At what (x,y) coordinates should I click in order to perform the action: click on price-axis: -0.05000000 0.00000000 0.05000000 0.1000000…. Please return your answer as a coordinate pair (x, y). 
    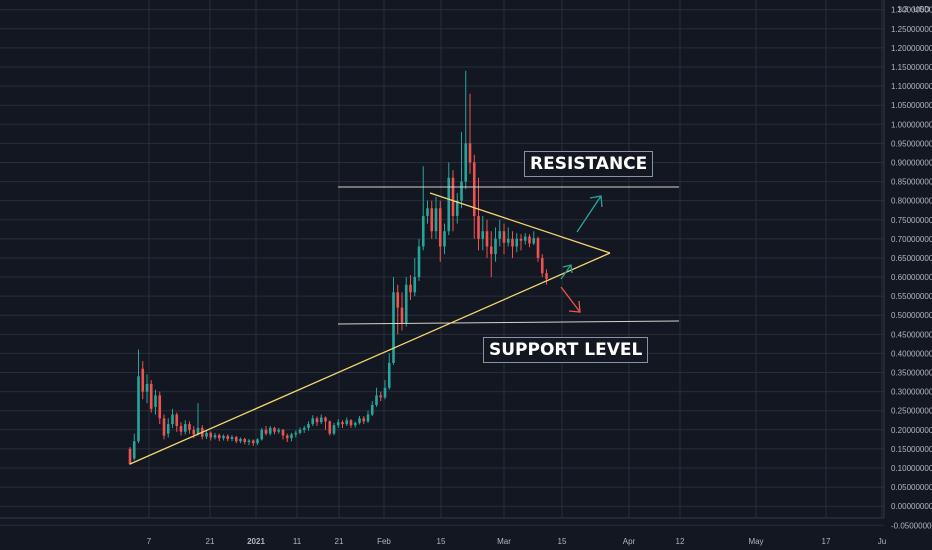
    Looking at the image, I should click on (911, 268).